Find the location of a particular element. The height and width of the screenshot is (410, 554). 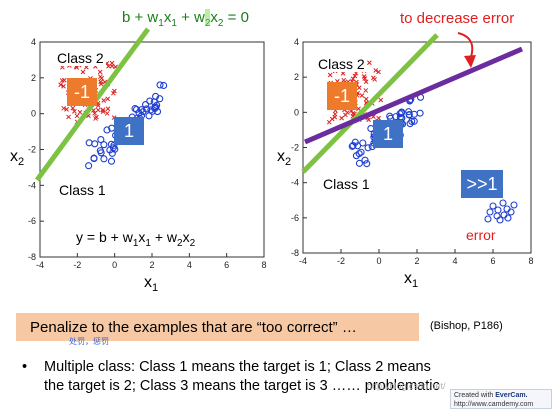

left-badge-neg-one: -1 is located at coordinates (82, 92).